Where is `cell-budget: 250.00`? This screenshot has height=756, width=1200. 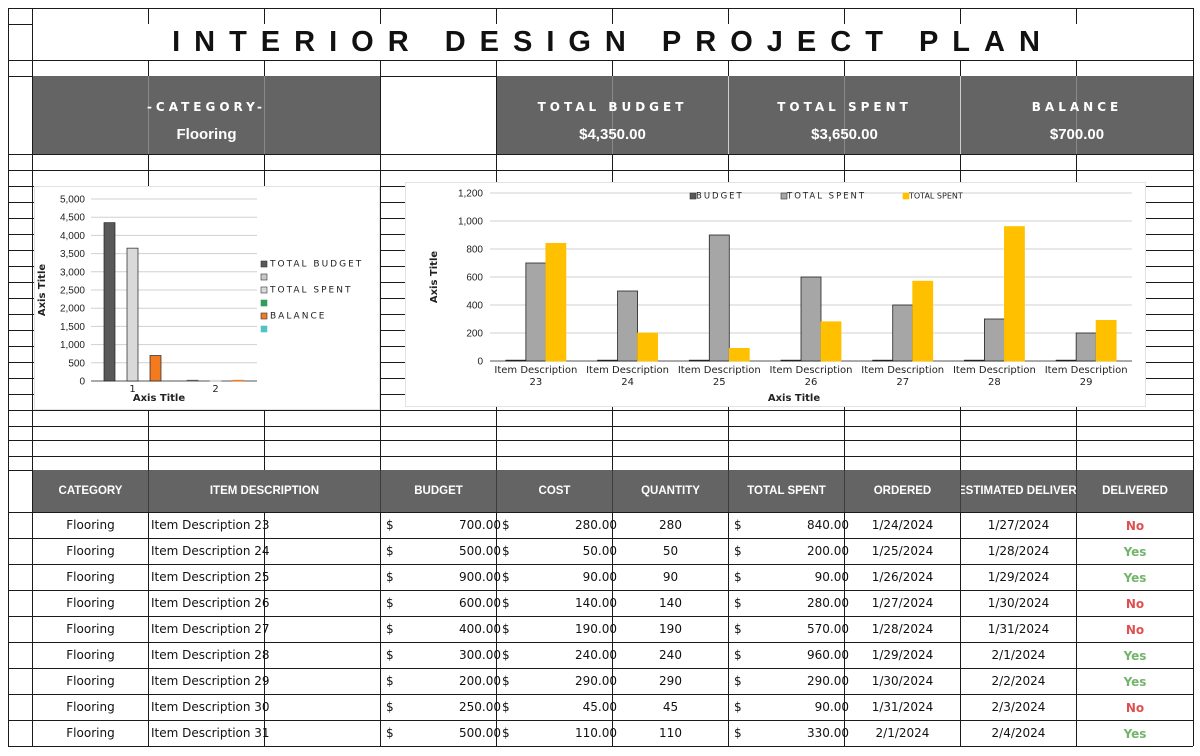
cell-budget: 250.00 is located at coordinates (480, 707).